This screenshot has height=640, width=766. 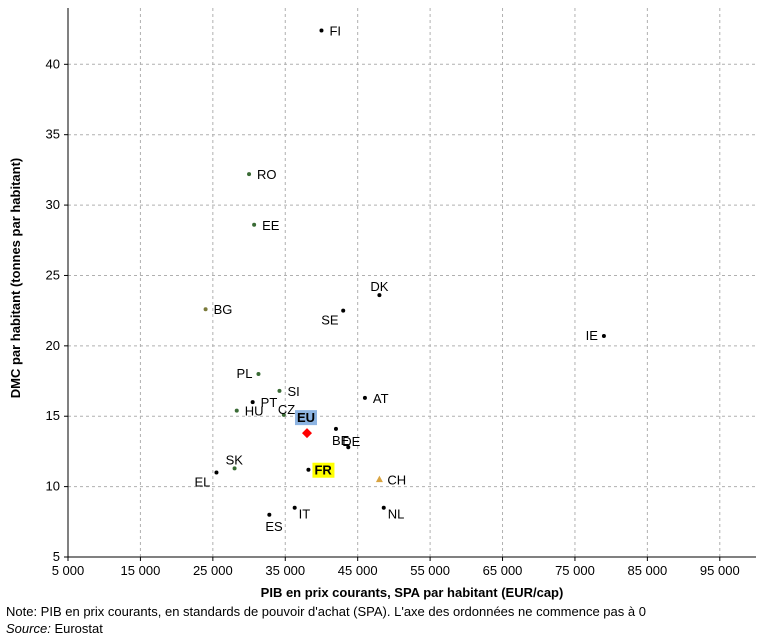 I want to click on point-fi-marker, so click(x=321, y=30).